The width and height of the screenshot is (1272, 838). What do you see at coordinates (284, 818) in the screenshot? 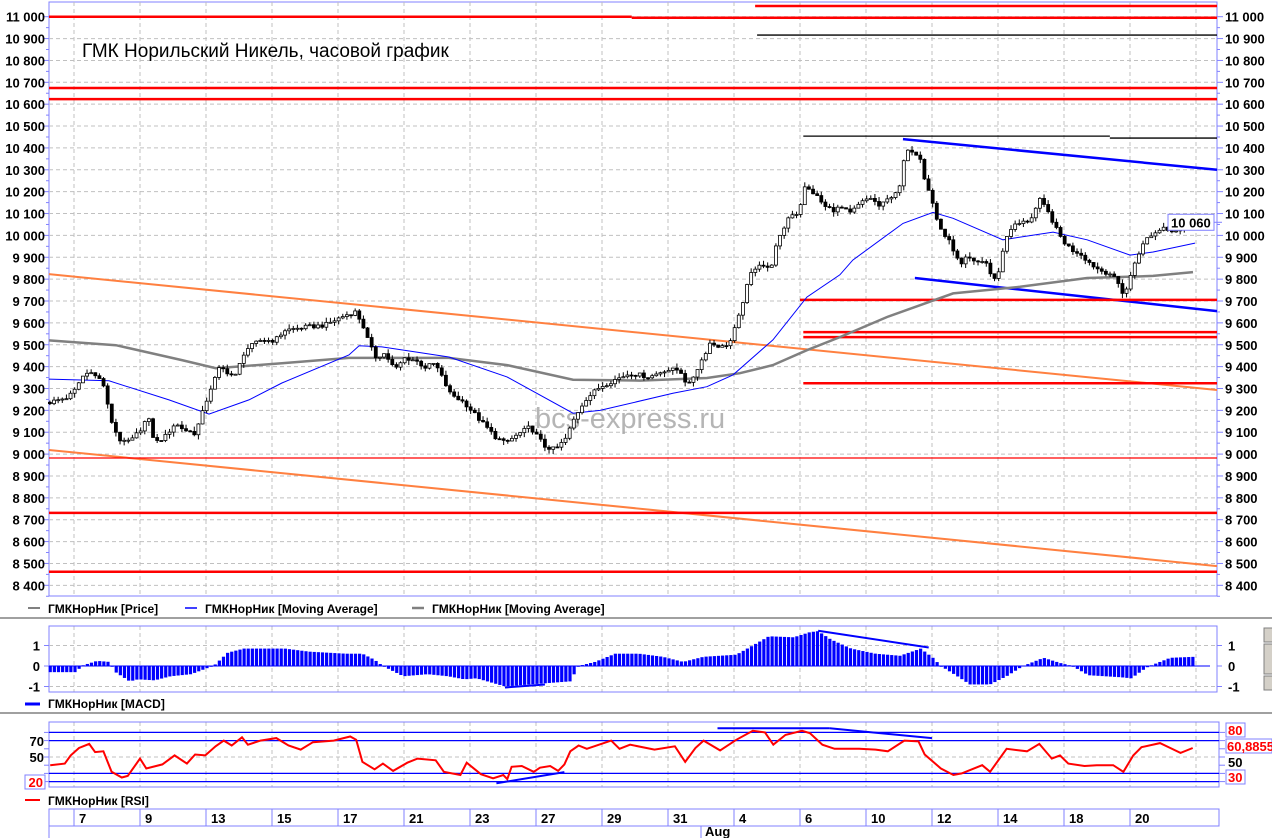
I see `date-label: 15` at bounding box center [284, 818].